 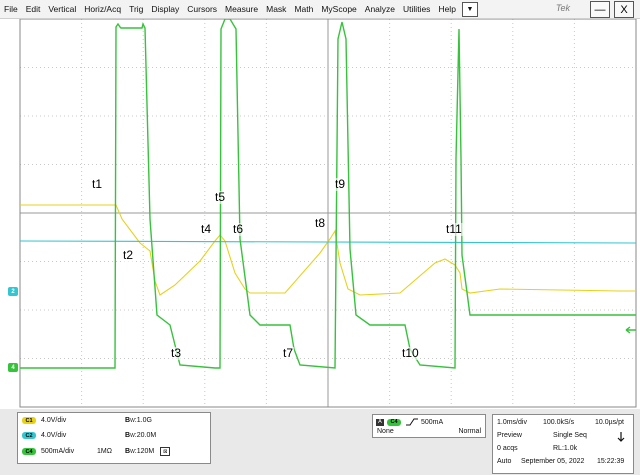 What do you see at coordinates (165, 451) in the screenshot?
I see `bw-filter-icon: ⊠` at bounding box center [165, 451].